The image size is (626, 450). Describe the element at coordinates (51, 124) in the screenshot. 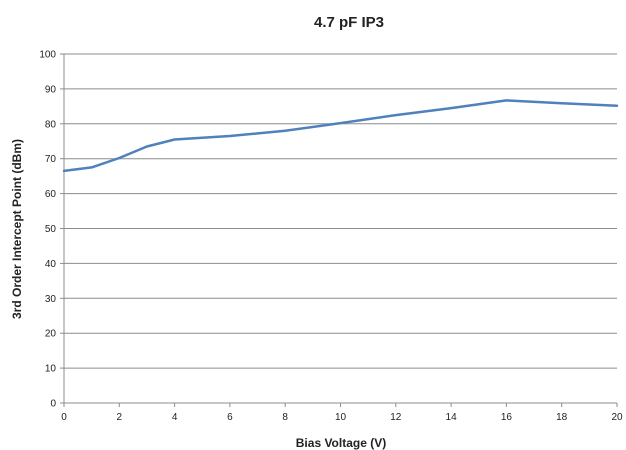

I see `y-tick-label: 80` at that location.